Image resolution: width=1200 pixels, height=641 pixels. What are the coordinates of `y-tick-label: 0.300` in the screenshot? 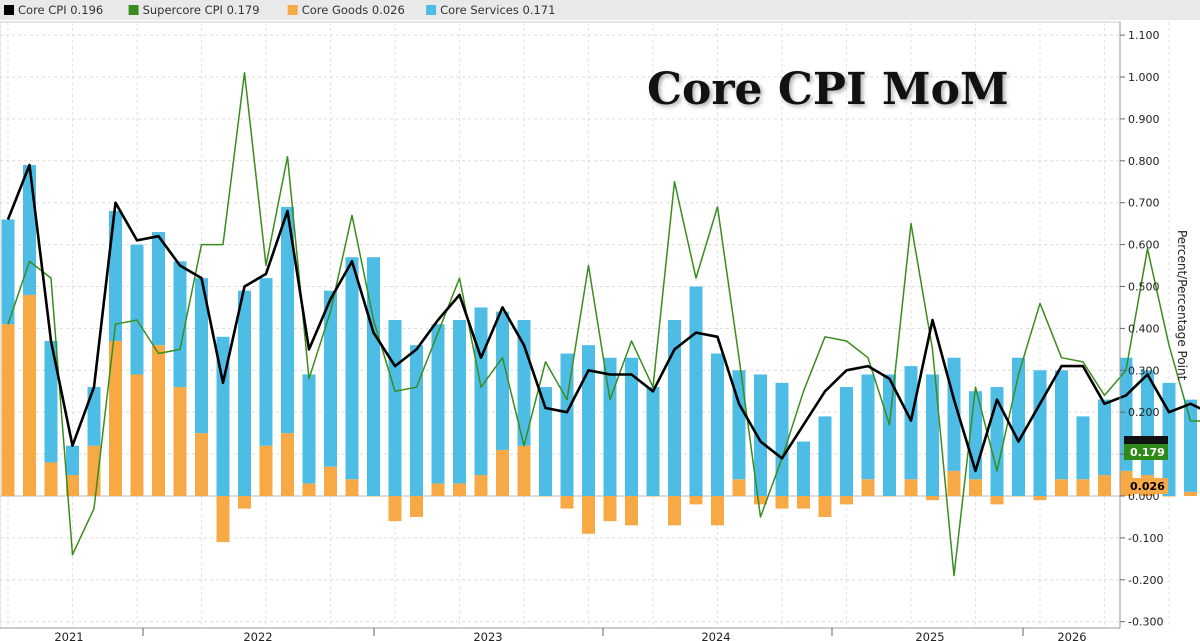 It's located at (1144, 370).